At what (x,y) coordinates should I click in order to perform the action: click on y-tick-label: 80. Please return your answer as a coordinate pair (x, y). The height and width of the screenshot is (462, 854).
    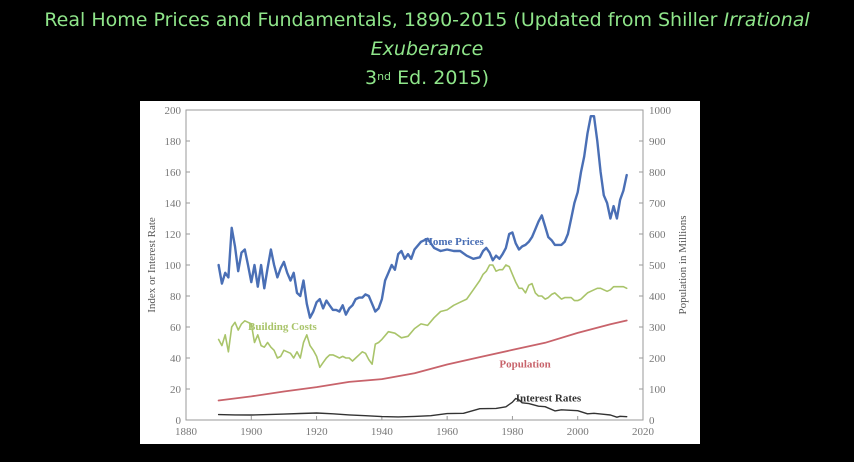
    Looking at the image, I should click on (176, 297).